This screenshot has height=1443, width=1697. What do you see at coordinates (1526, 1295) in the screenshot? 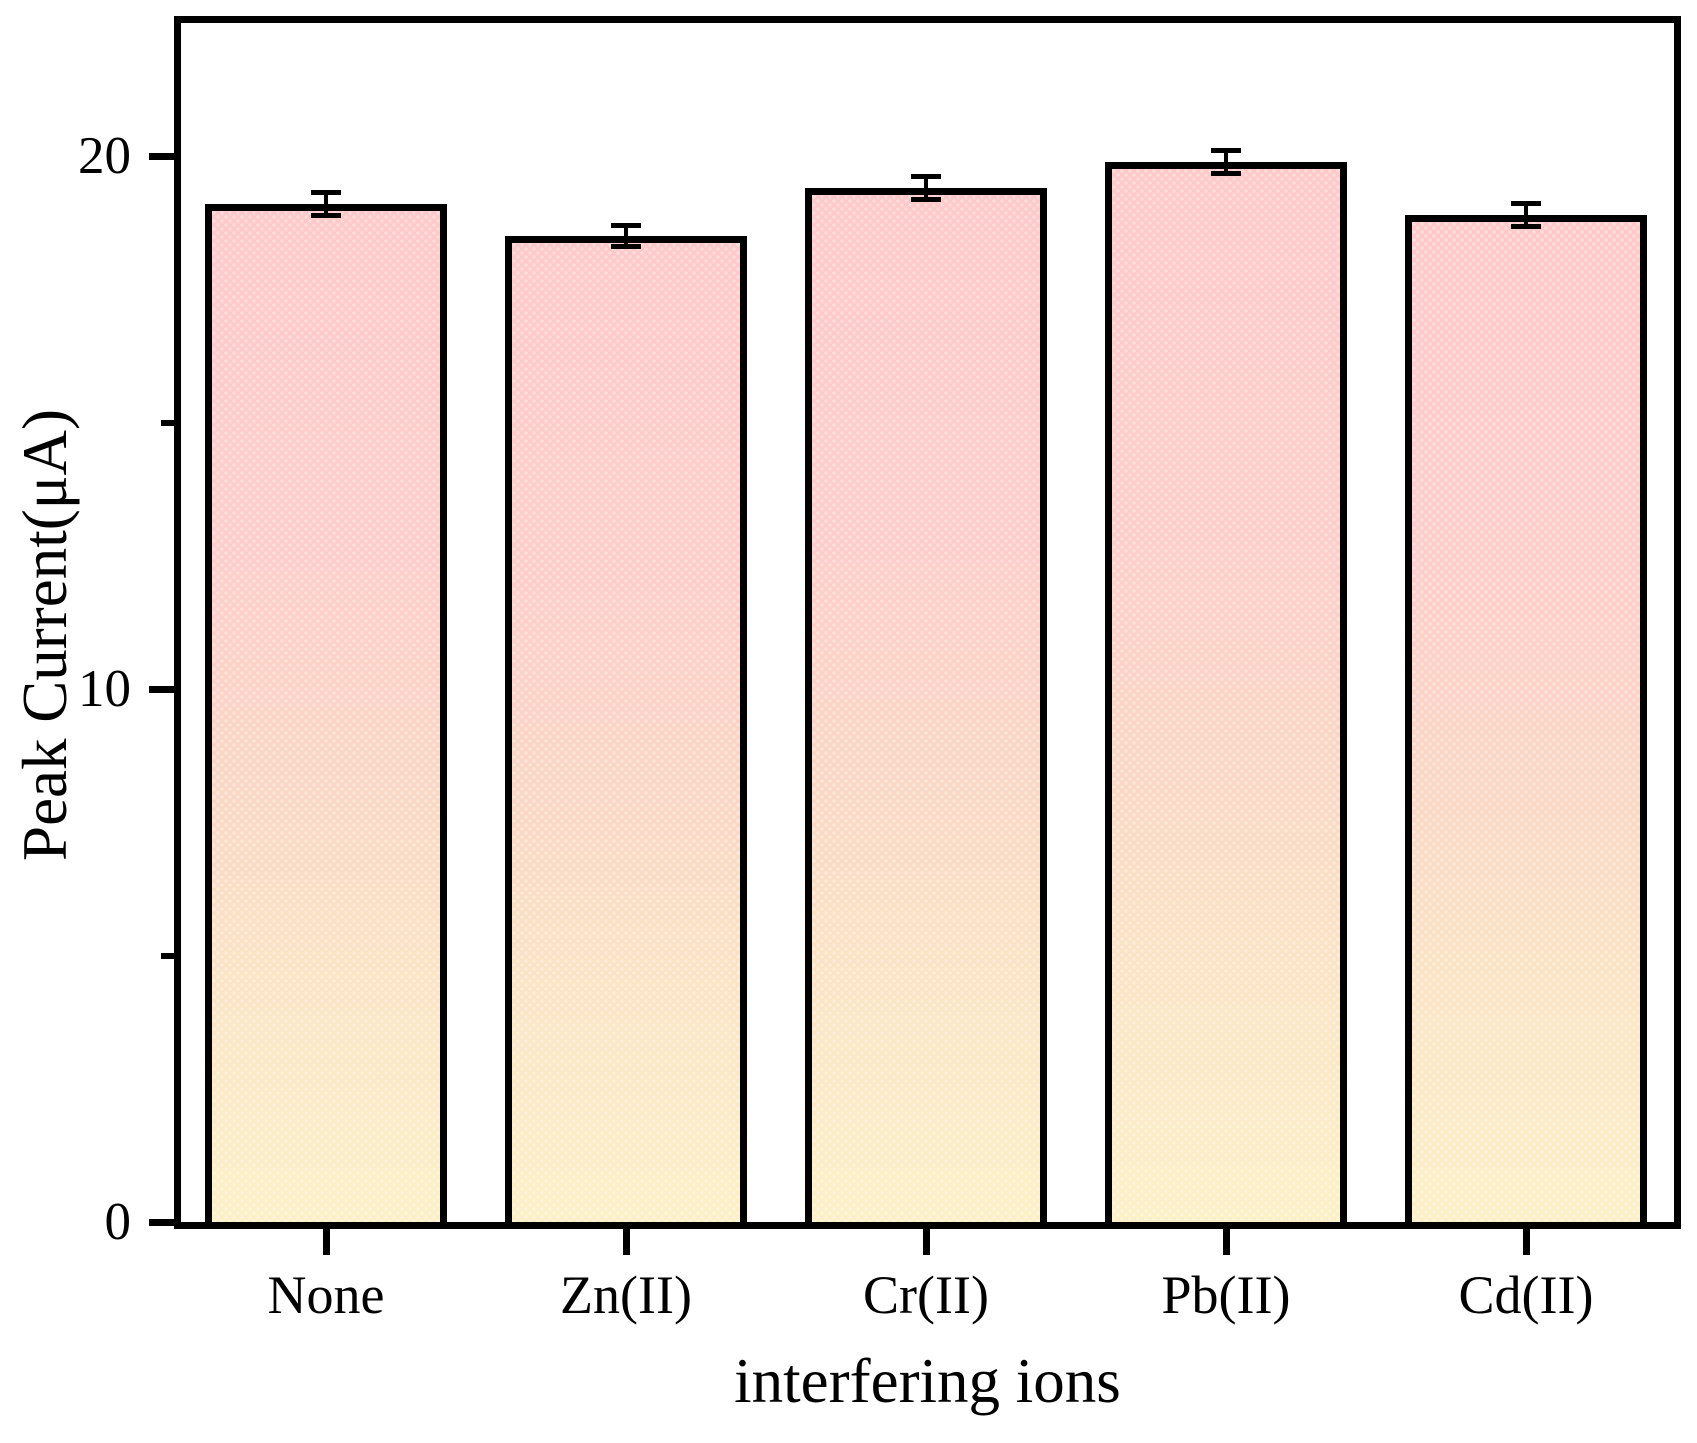
I see `x-category-label: Cd(II)` at bounding box center [1526, 1295].